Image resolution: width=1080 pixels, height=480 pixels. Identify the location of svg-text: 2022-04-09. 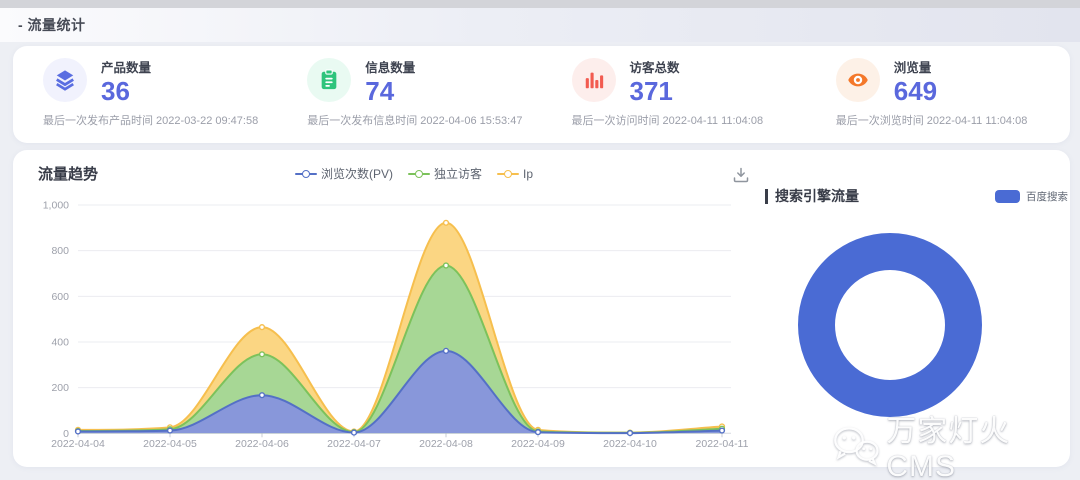
(538, 444).